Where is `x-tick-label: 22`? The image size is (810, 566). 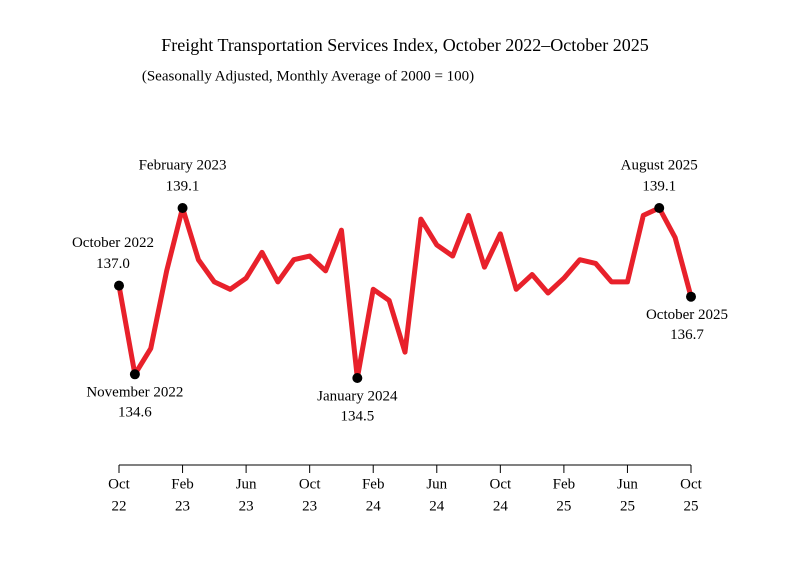
x-tick-label: 22 is located at coordinates (119, 506).